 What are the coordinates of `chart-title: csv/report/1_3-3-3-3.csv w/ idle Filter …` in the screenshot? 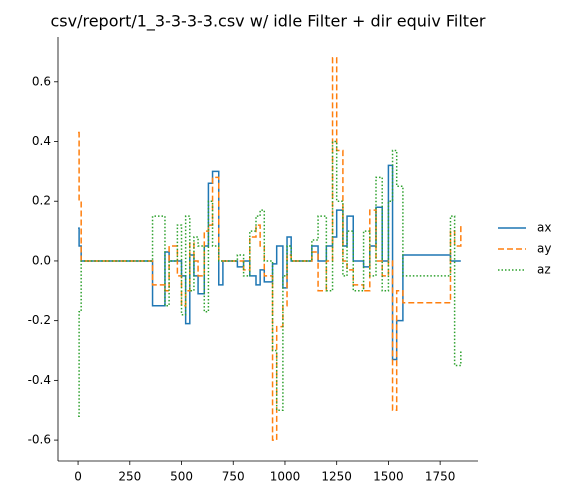 It's located at (267, 22).